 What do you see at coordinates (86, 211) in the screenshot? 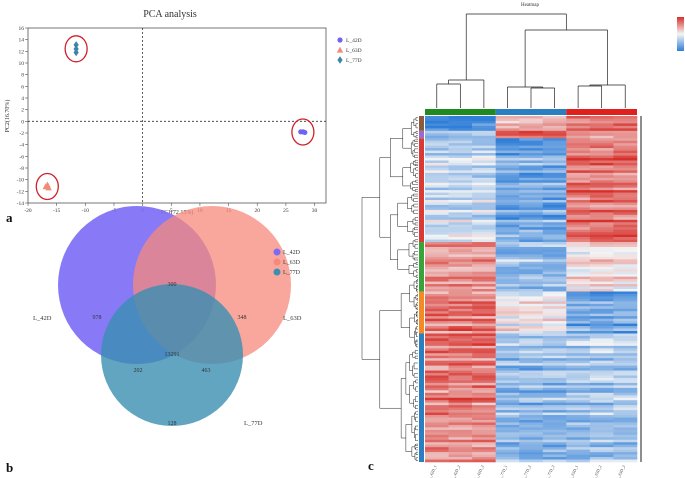
I see `pca-x-tick-label: -10` at bounding box center [86, 211].